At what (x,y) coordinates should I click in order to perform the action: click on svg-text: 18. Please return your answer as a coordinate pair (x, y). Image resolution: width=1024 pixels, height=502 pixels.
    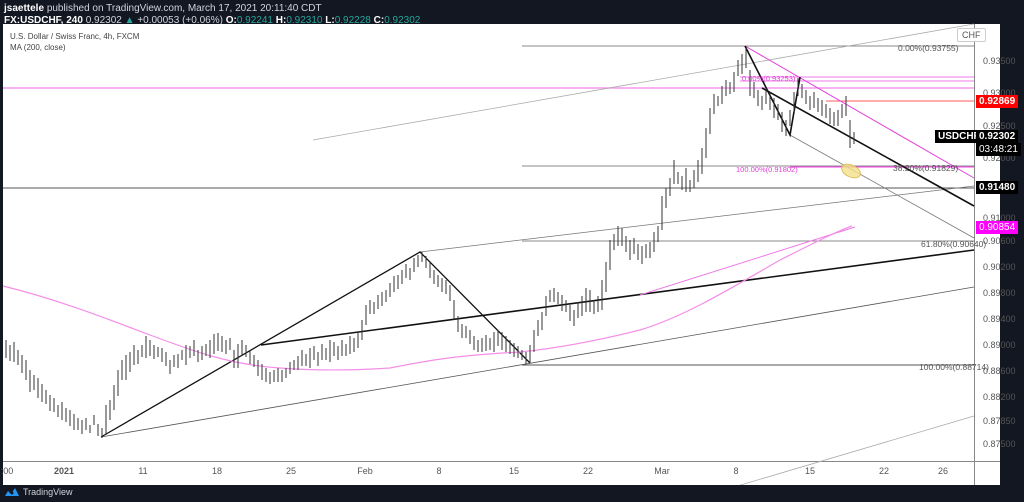
    Looking at the image, I should click on (217, 471).